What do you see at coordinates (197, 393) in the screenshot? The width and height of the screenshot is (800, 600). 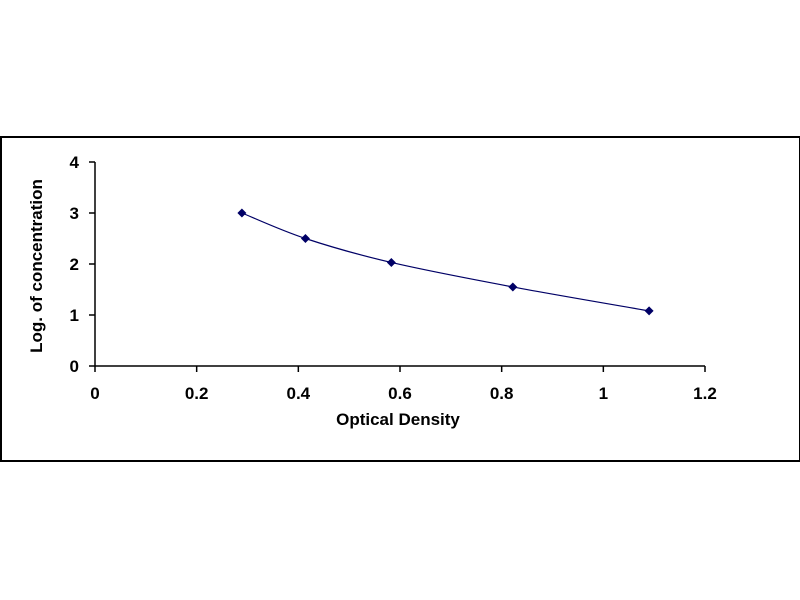 I see `x-tick-label: 0.2` at bounding box center [197, 393].